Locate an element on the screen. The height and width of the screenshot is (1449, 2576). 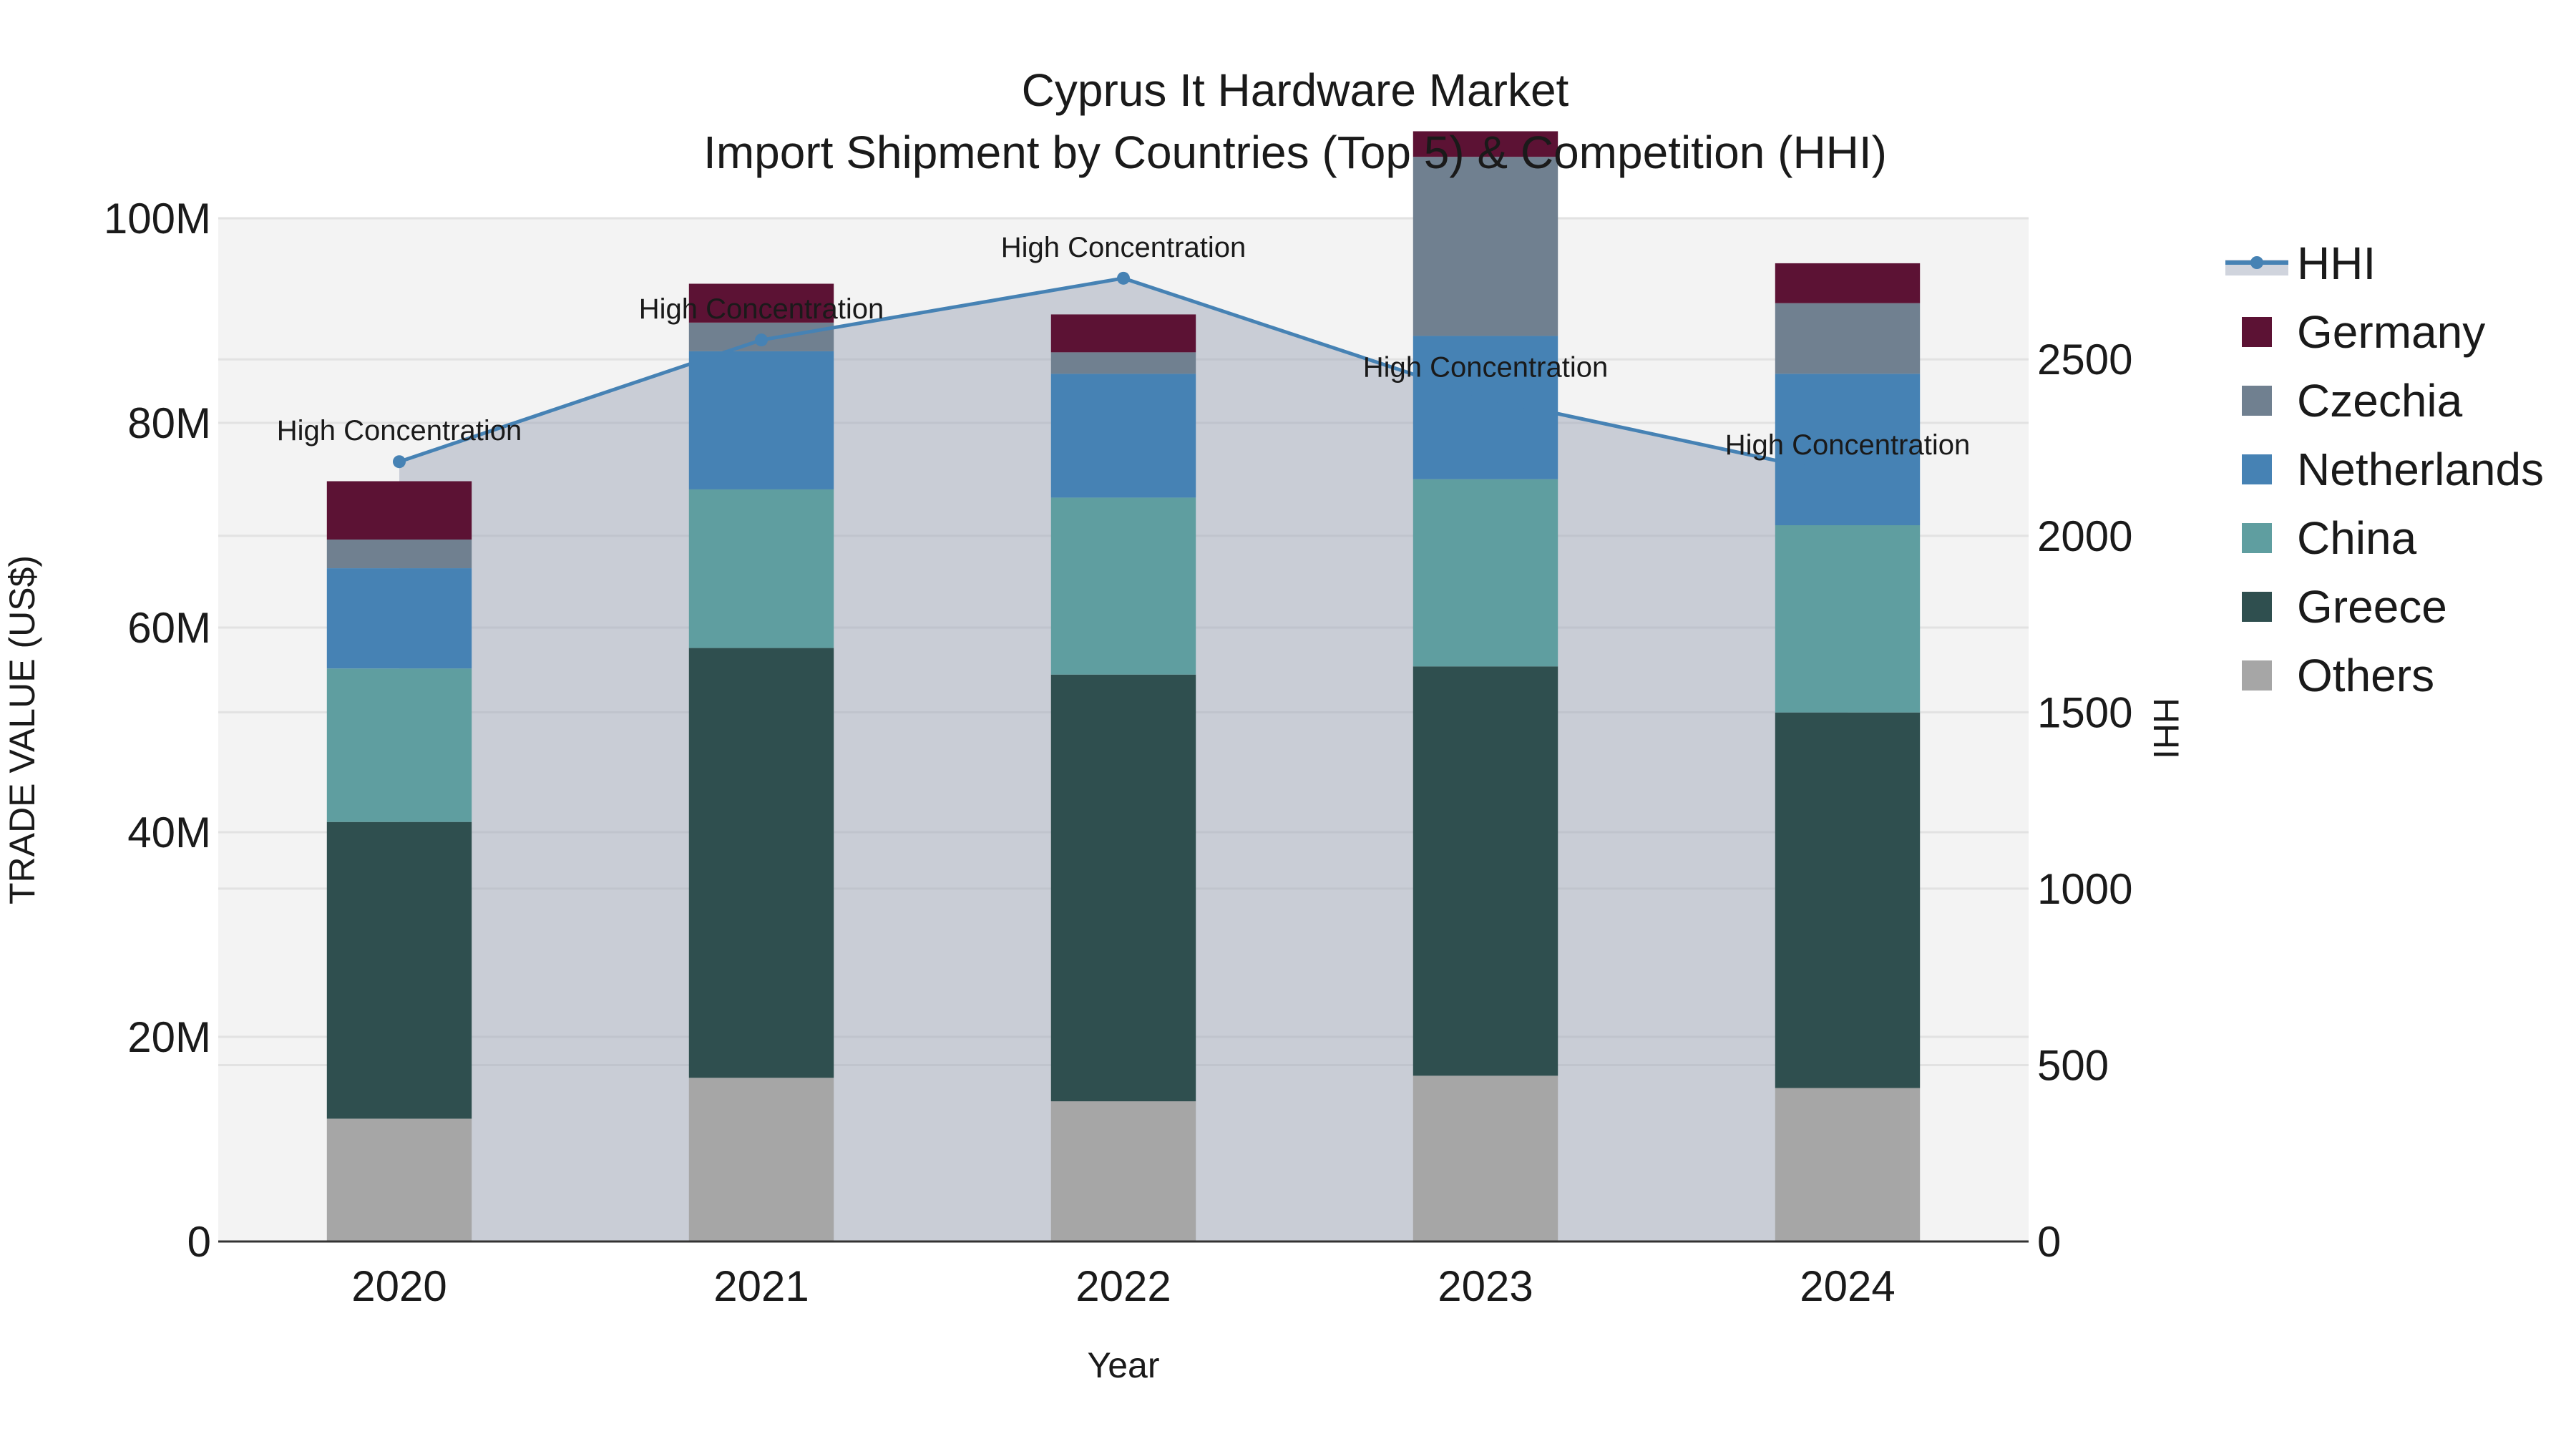
hhi-annotation-2023: High Concentration is located at coordinates (1485, 367).